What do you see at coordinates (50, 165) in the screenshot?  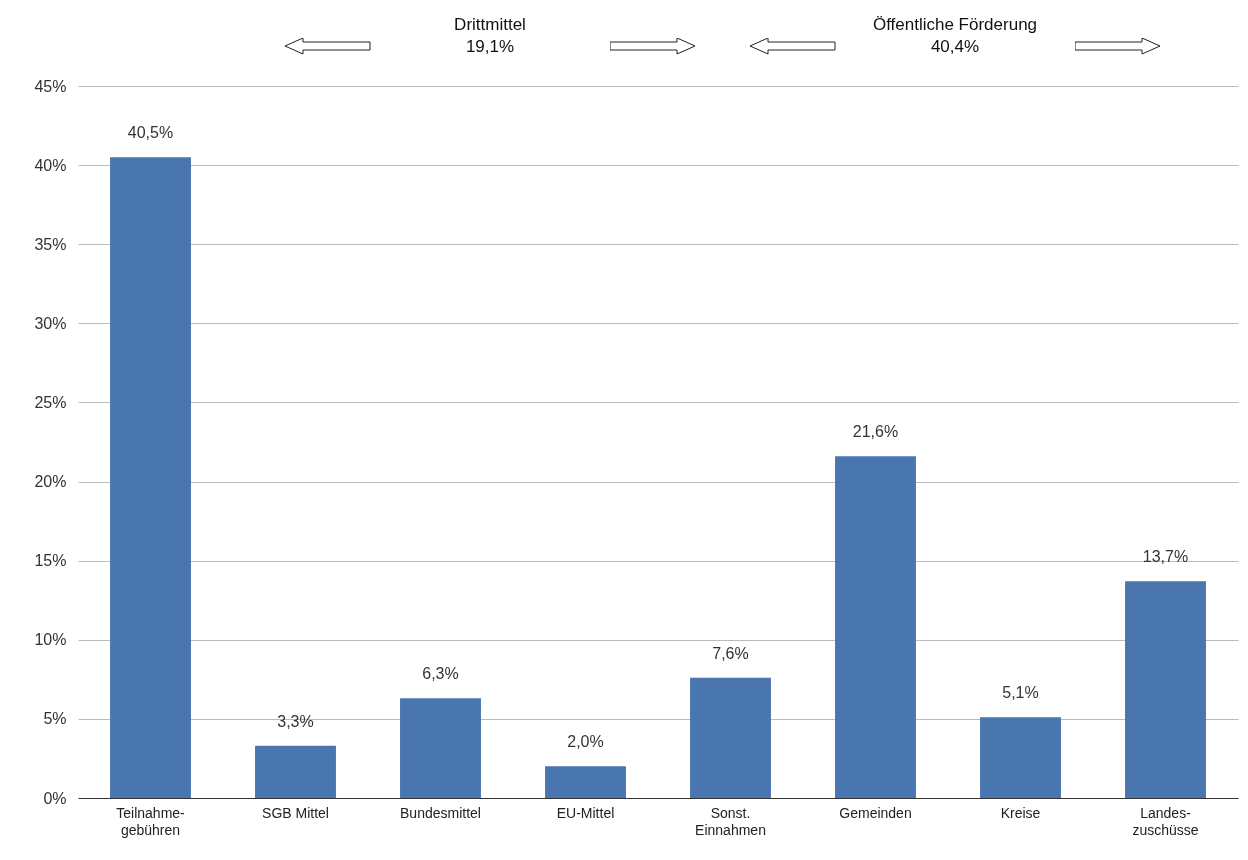 I see `y-tick-label: 40%` at bounding box center [50, 165].